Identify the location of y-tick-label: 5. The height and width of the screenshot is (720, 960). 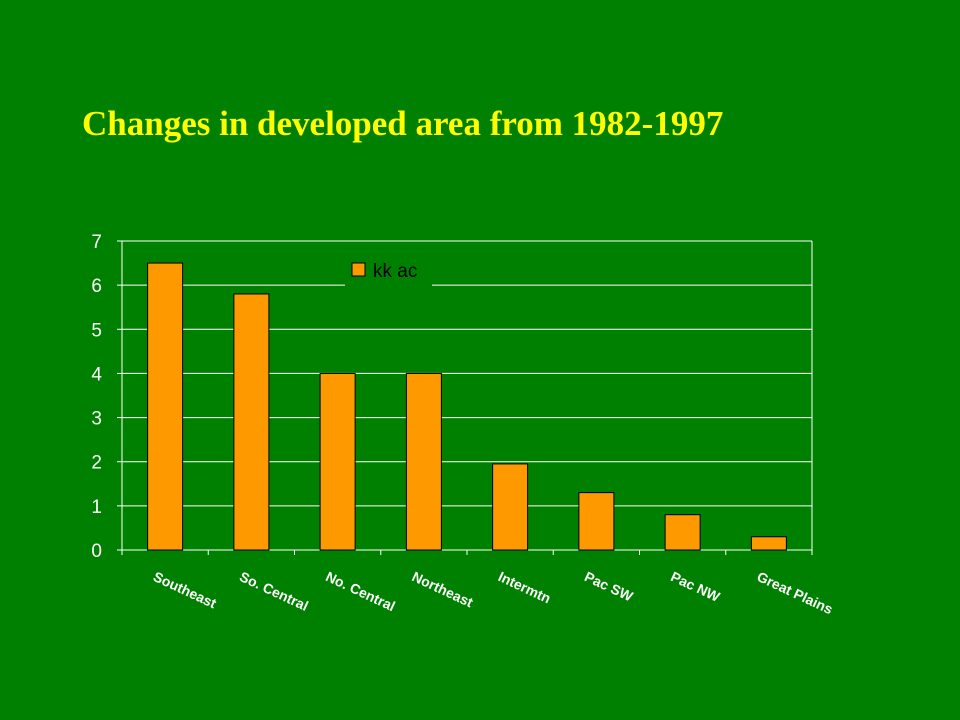
(96, 330).